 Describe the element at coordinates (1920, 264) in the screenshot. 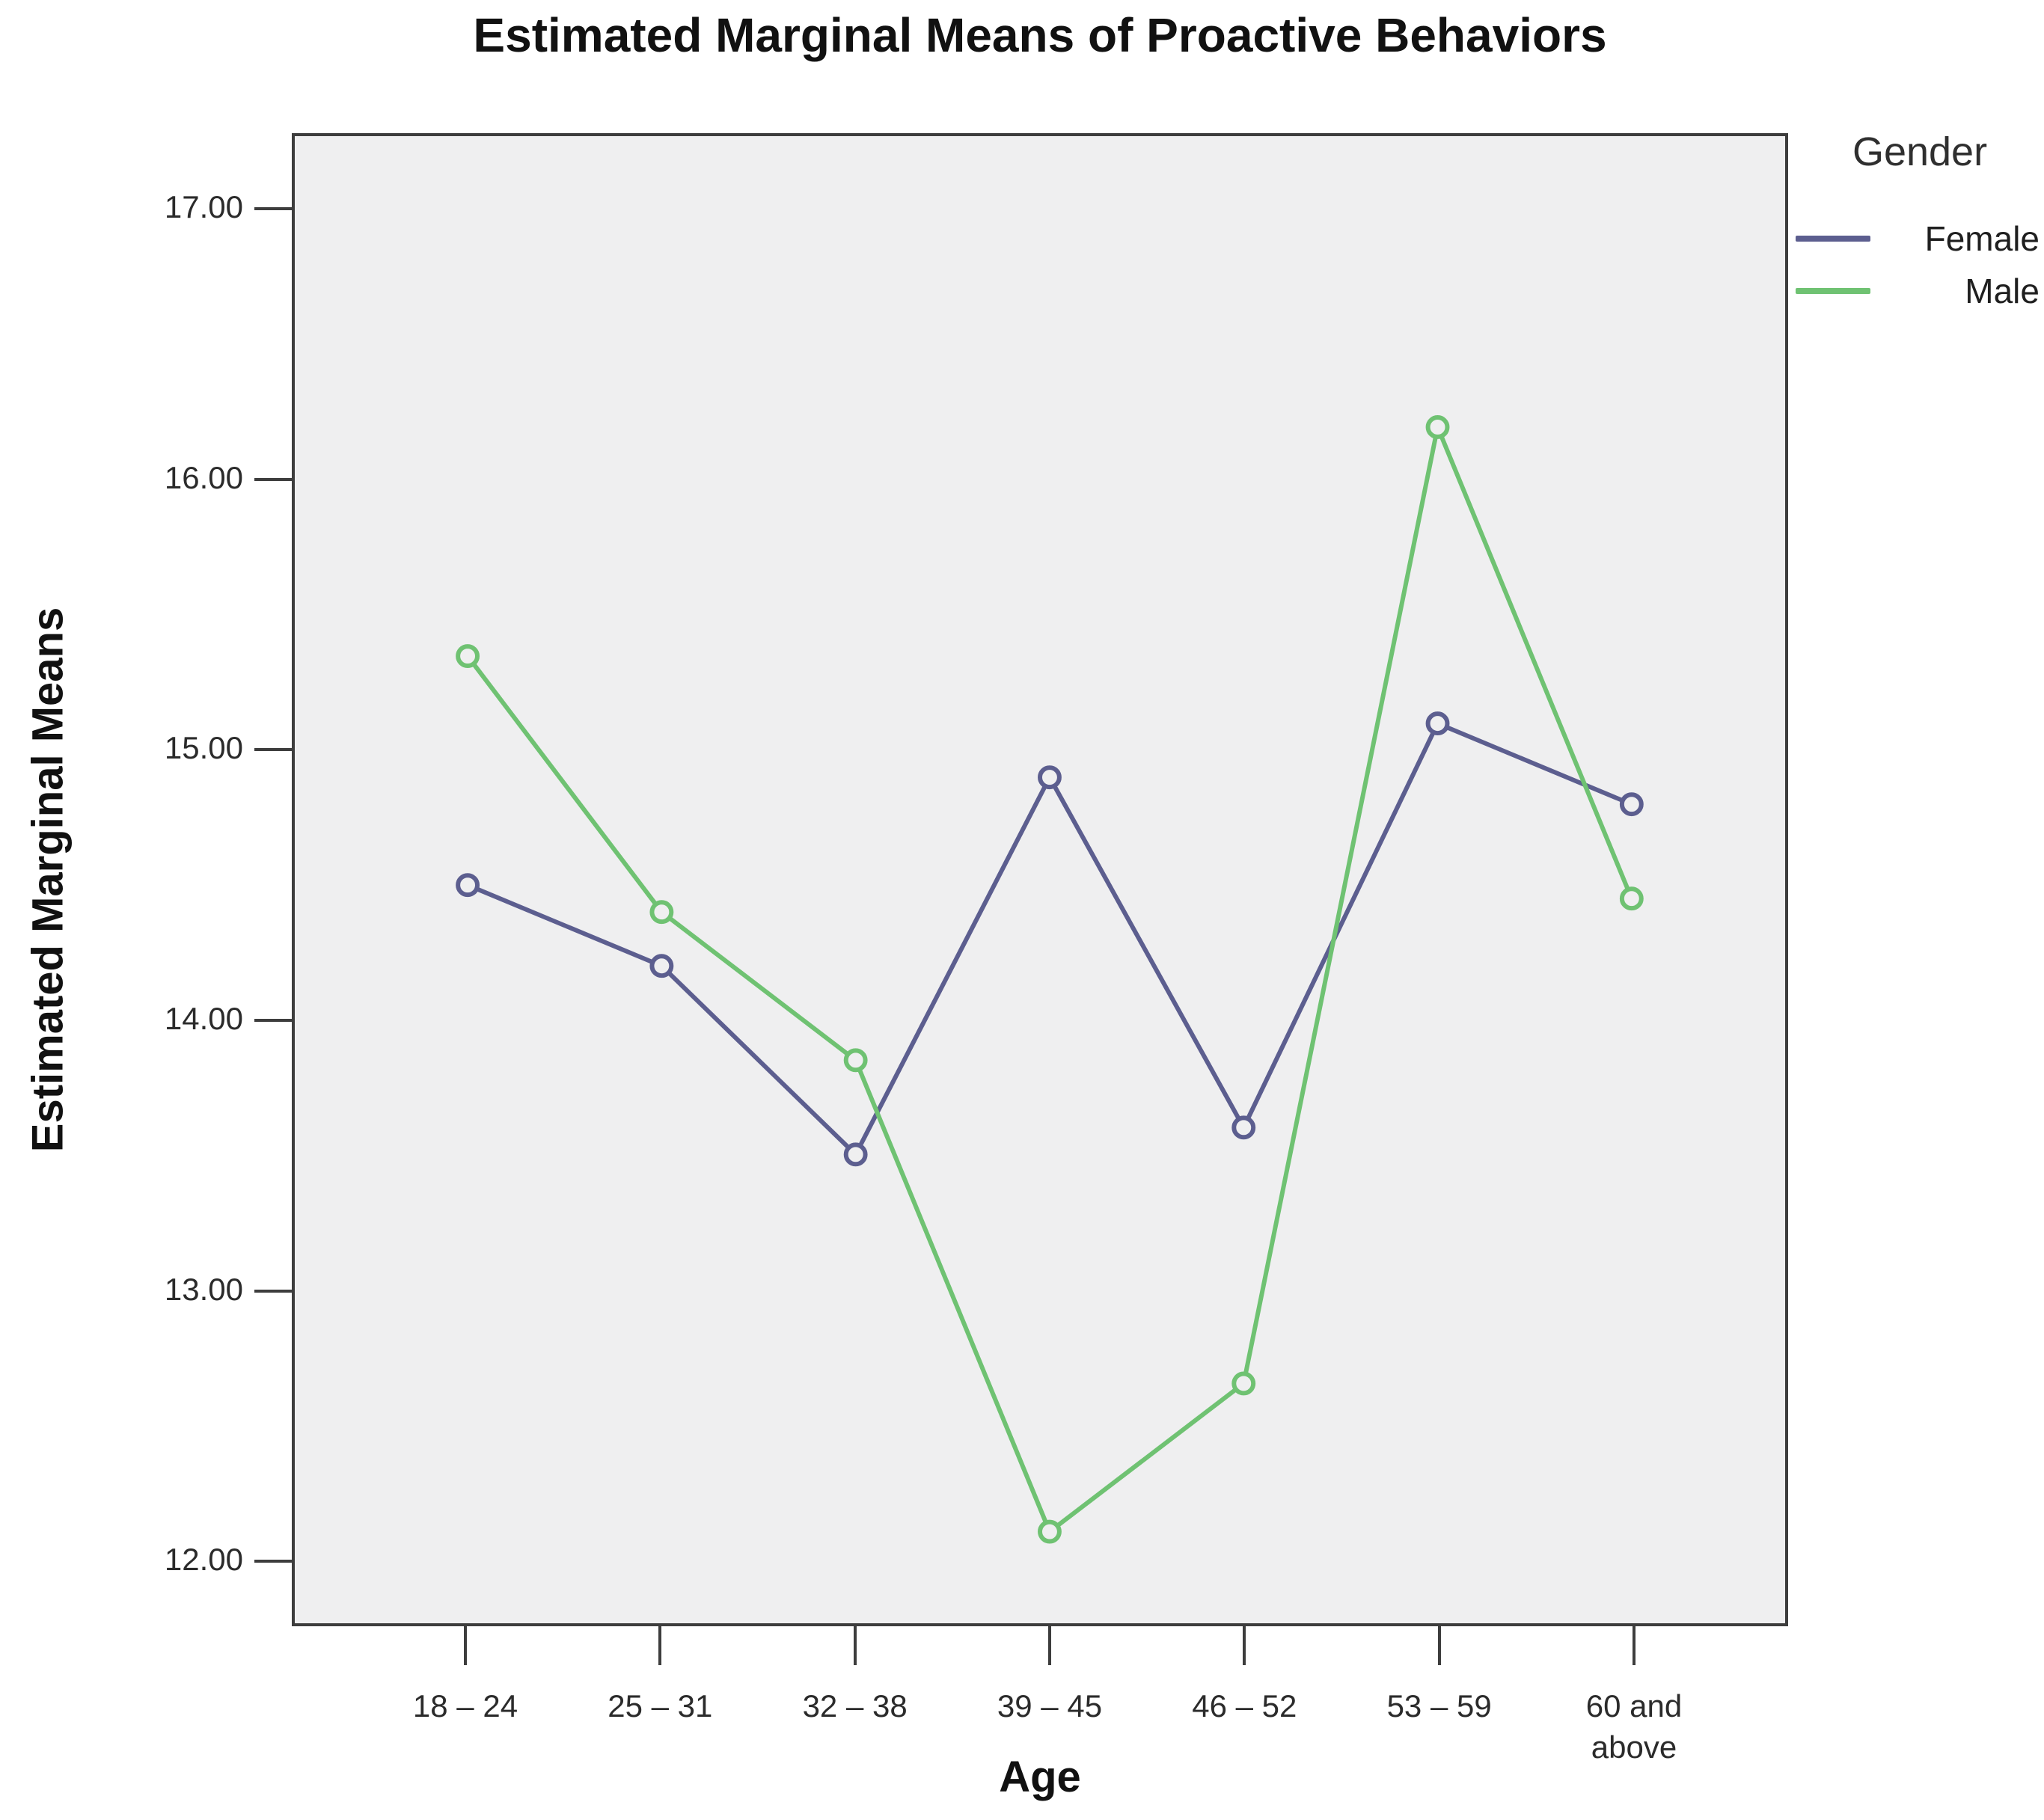

I see `legend-entries: Female Male` at that location.